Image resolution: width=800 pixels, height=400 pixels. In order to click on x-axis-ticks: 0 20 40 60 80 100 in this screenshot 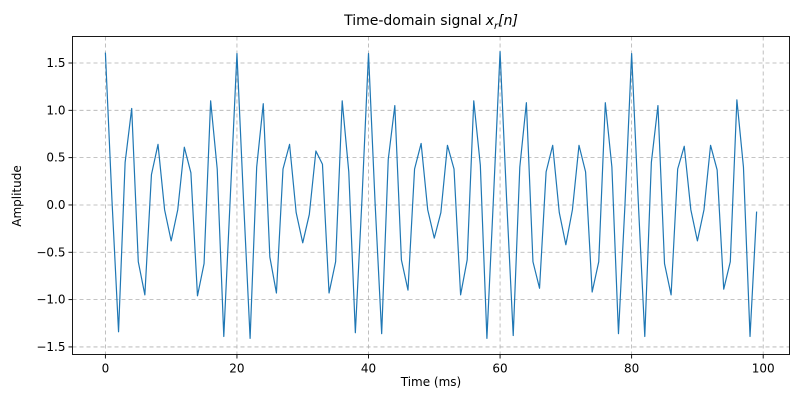, I will do `click(438, 365)`.